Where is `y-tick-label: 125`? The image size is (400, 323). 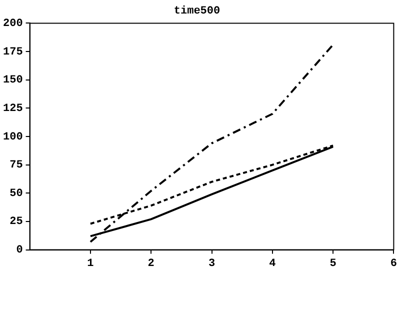
y-tick-label: 125 is located at coordinates (13, 108).